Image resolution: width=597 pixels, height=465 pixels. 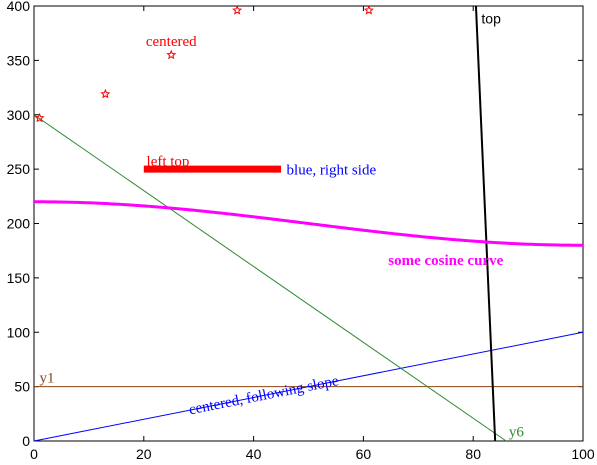 I want to click on y-tick-label: 150, so click(x=19, y=278).